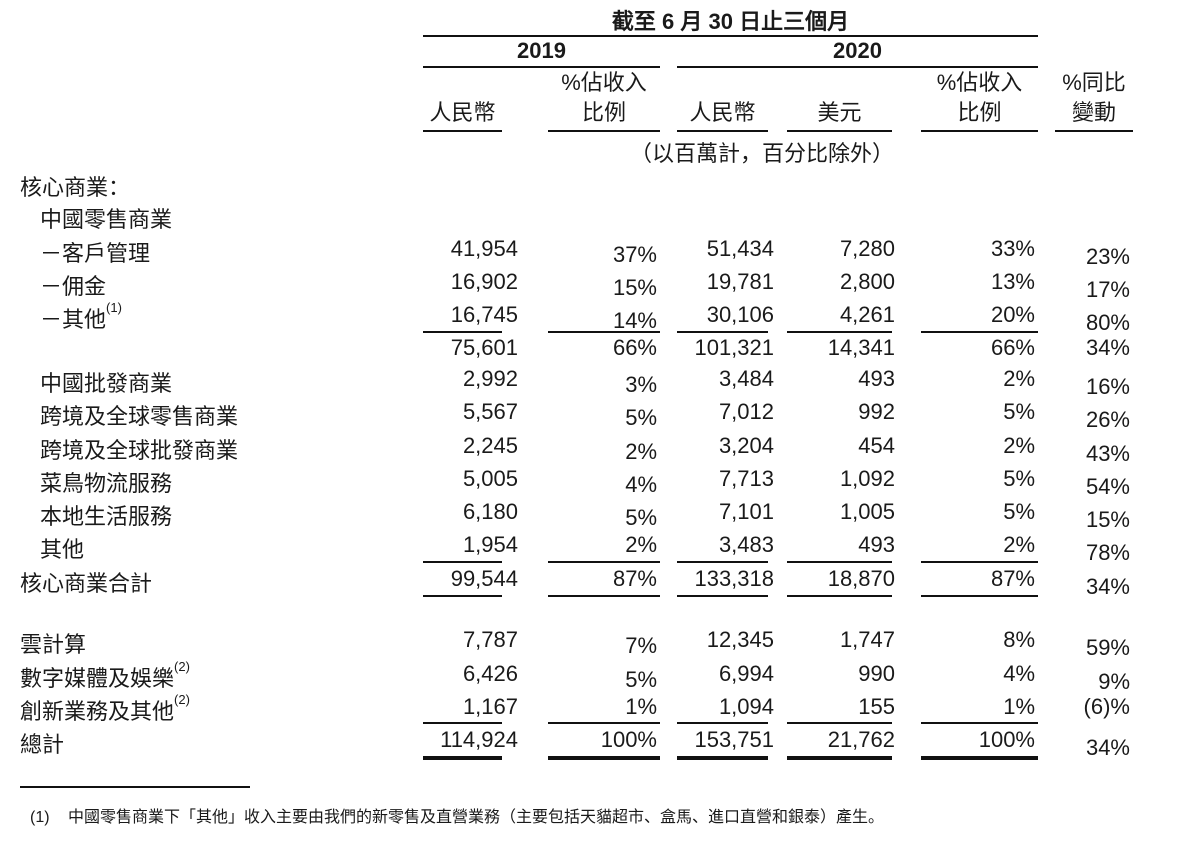  I want to click on row-label-text: 跨境及全球零售商業, so click(139, 416).